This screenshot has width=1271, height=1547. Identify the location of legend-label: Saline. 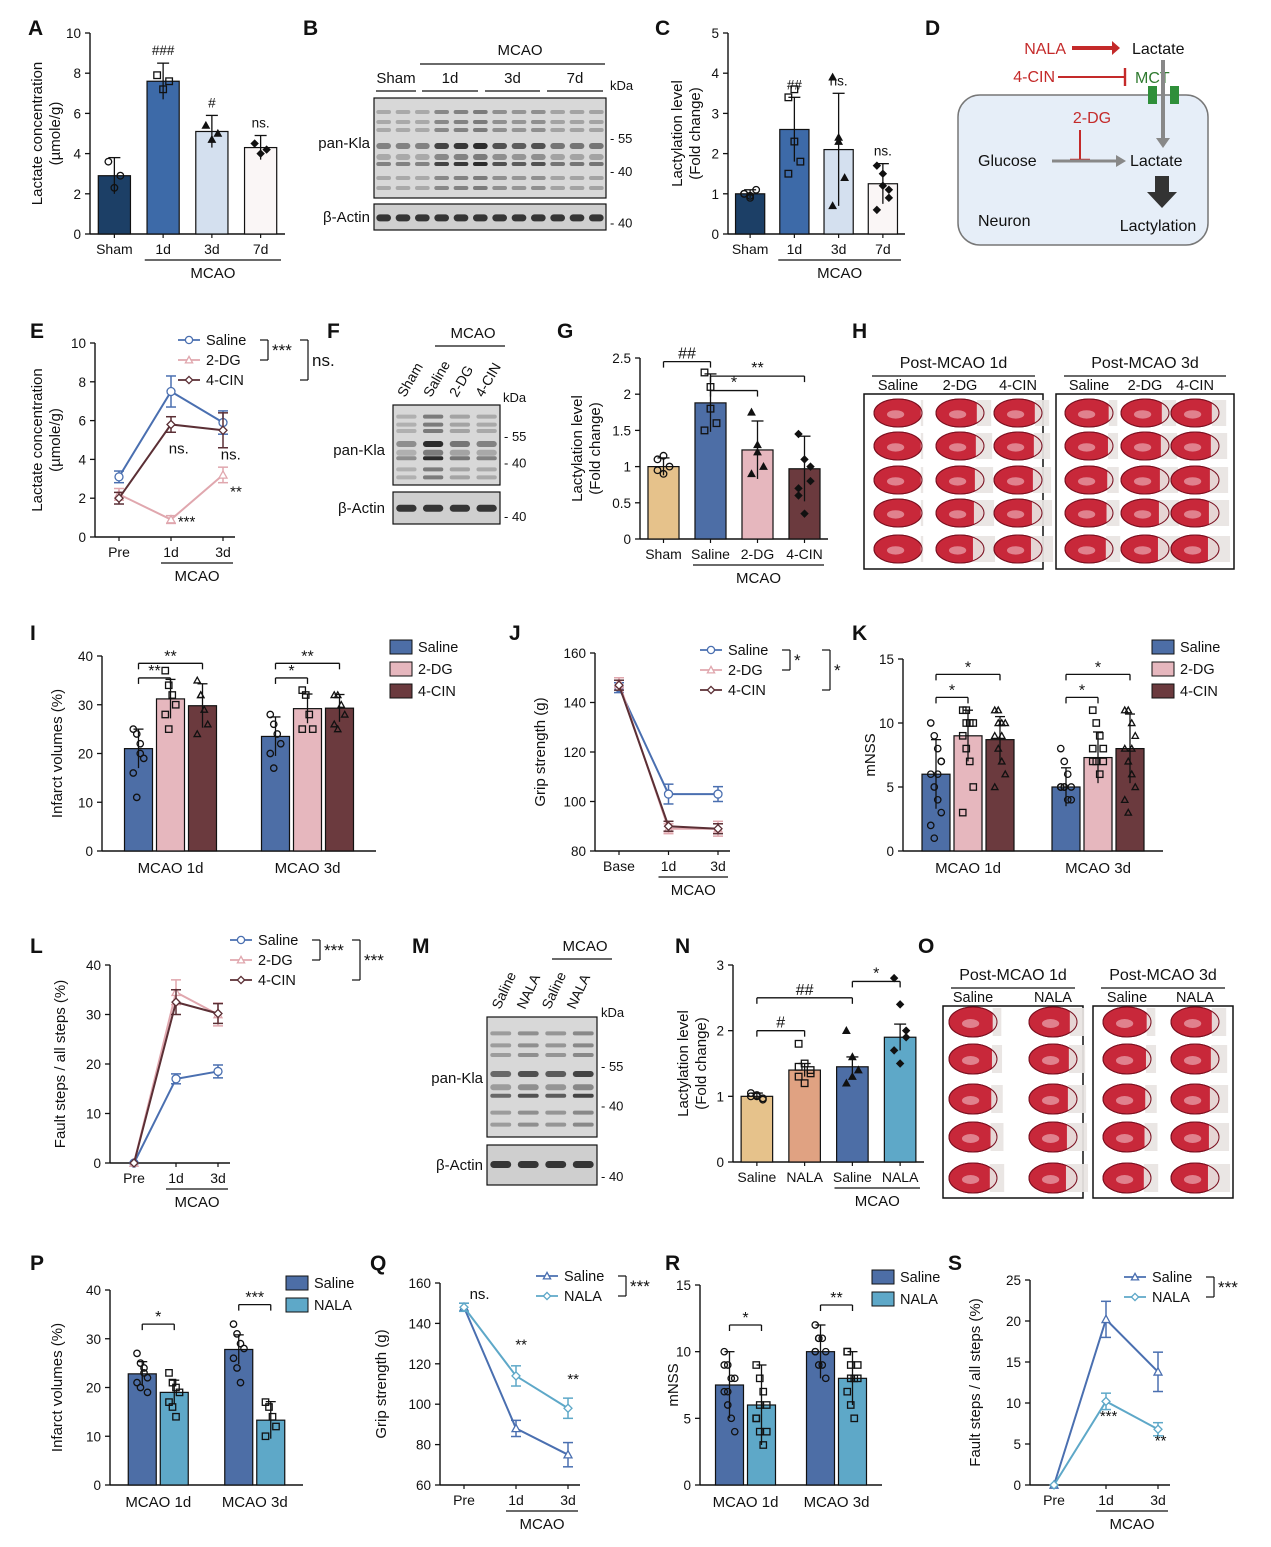
(1172, 1278).